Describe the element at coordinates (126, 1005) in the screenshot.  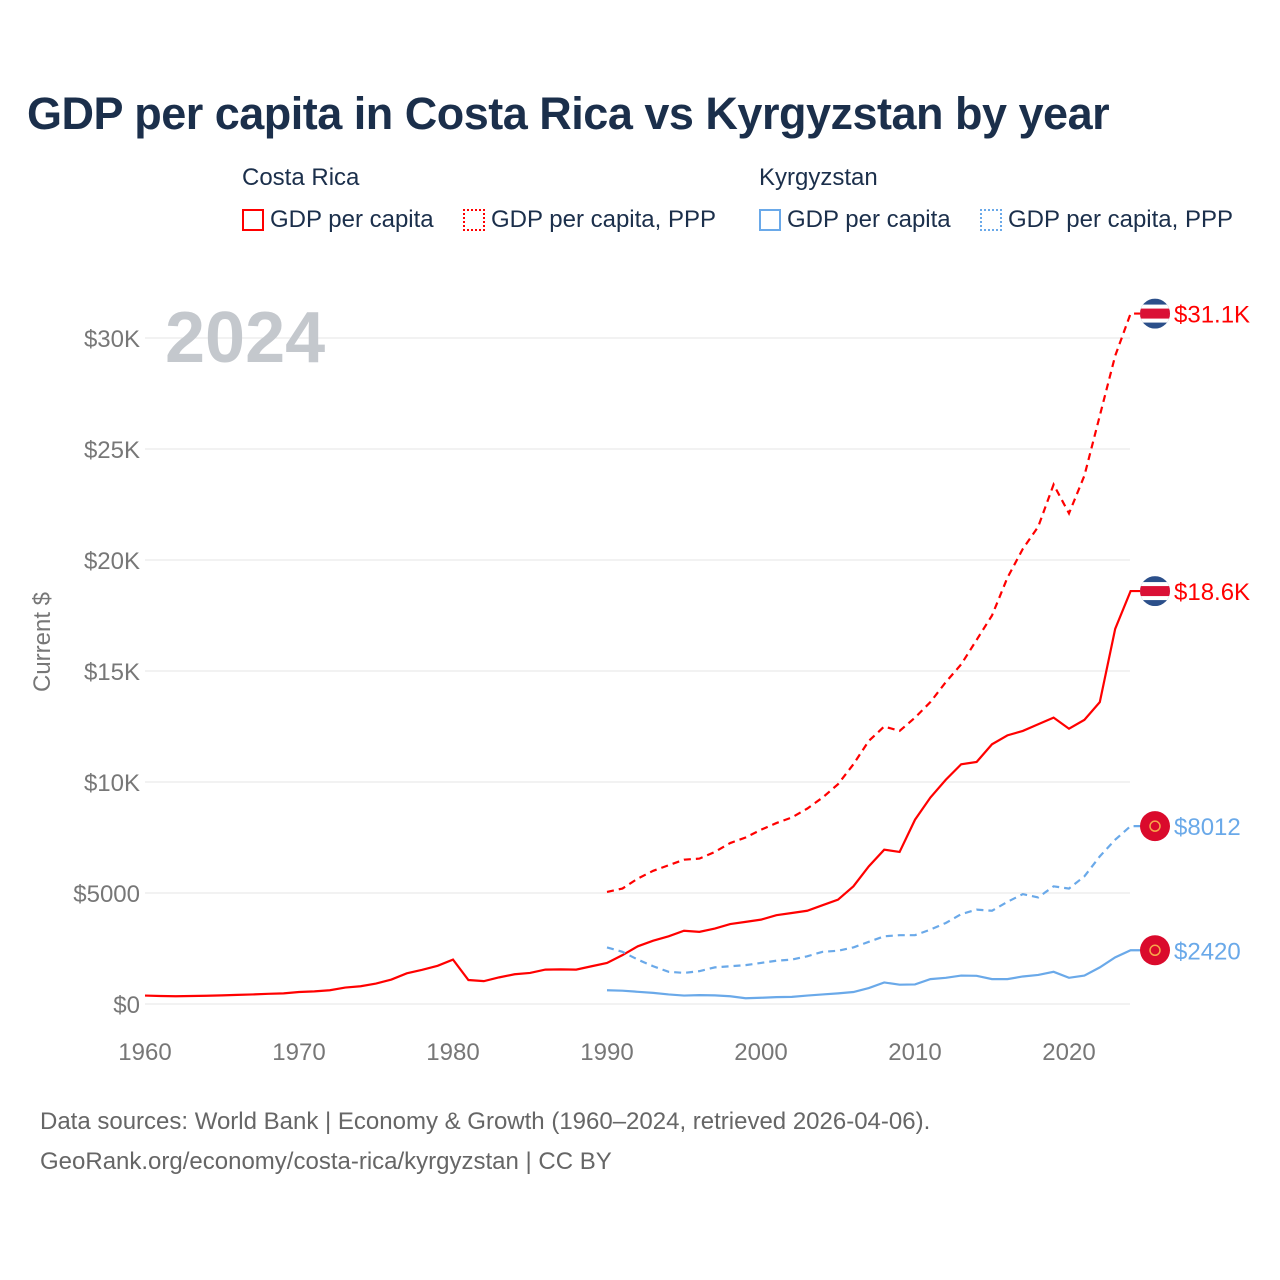
I see `y-tick-label: $0` at that location.